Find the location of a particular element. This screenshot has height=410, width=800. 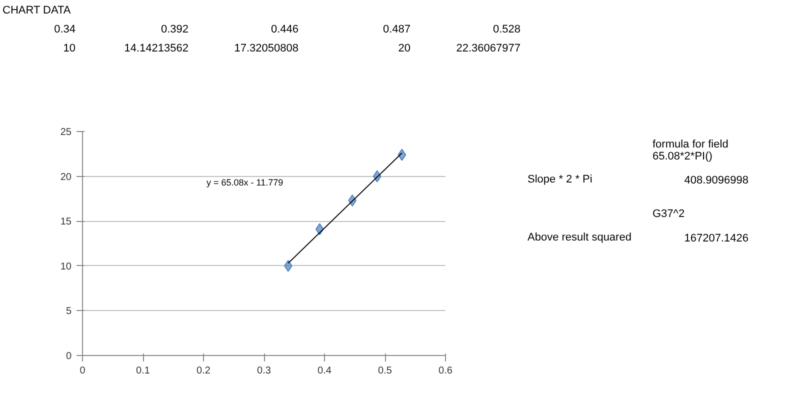

text: 408.9096998 is located at coordinates (716, 180).